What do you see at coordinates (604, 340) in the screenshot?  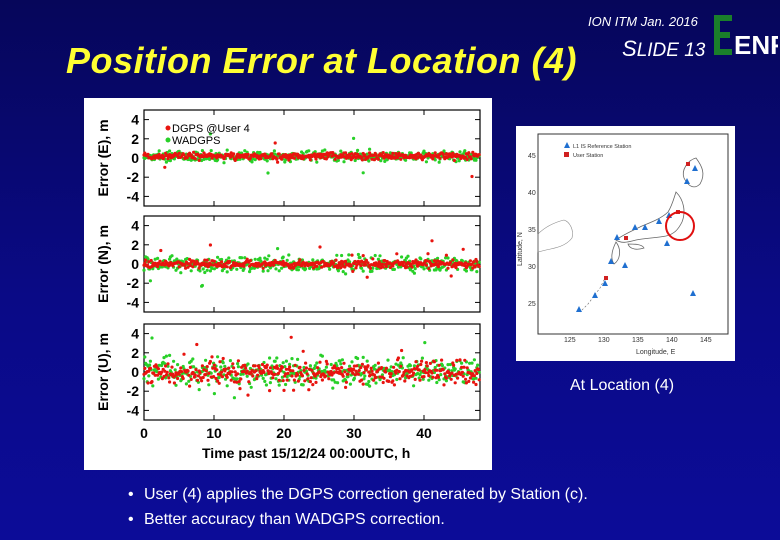 I see `lon-tick: 130` at bounding box center [604, 340].